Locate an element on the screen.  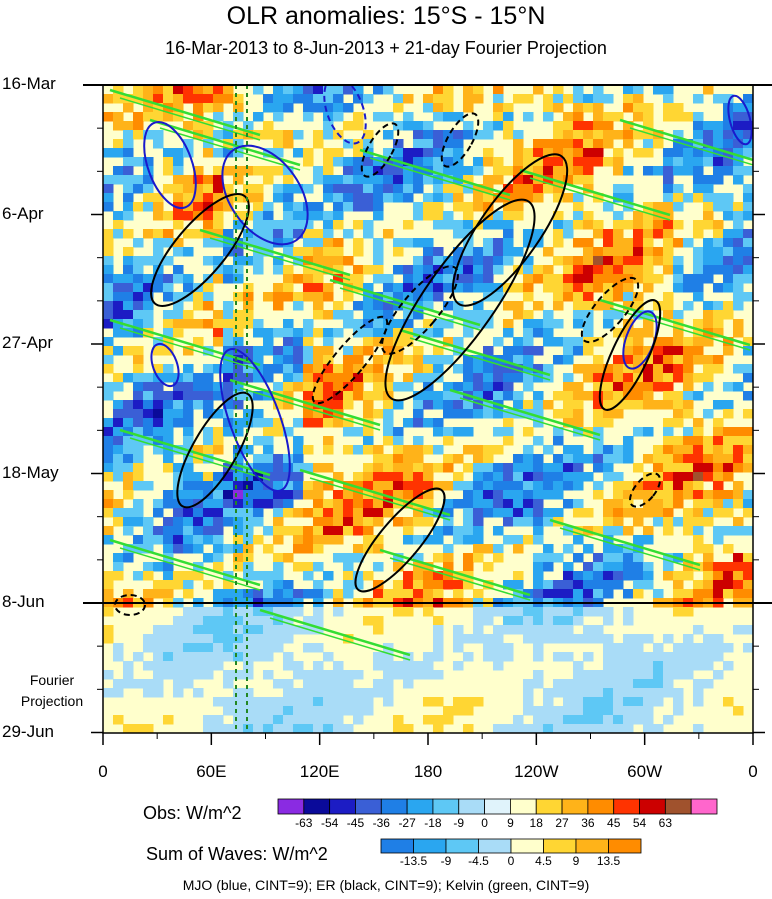
er-contour is located at coordinates (510, 230).